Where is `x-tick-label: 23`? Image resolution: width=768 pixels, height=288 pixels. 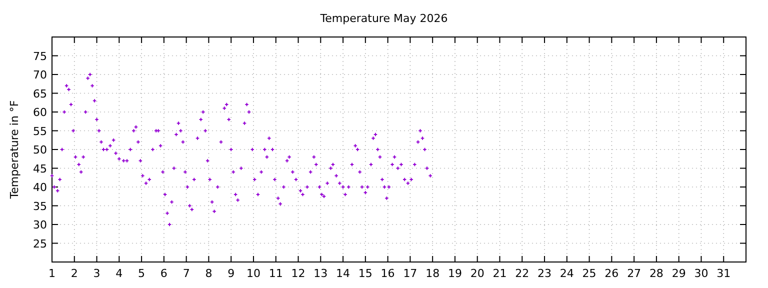 x-tick-label: 23 is located at coordinates (545, 273).